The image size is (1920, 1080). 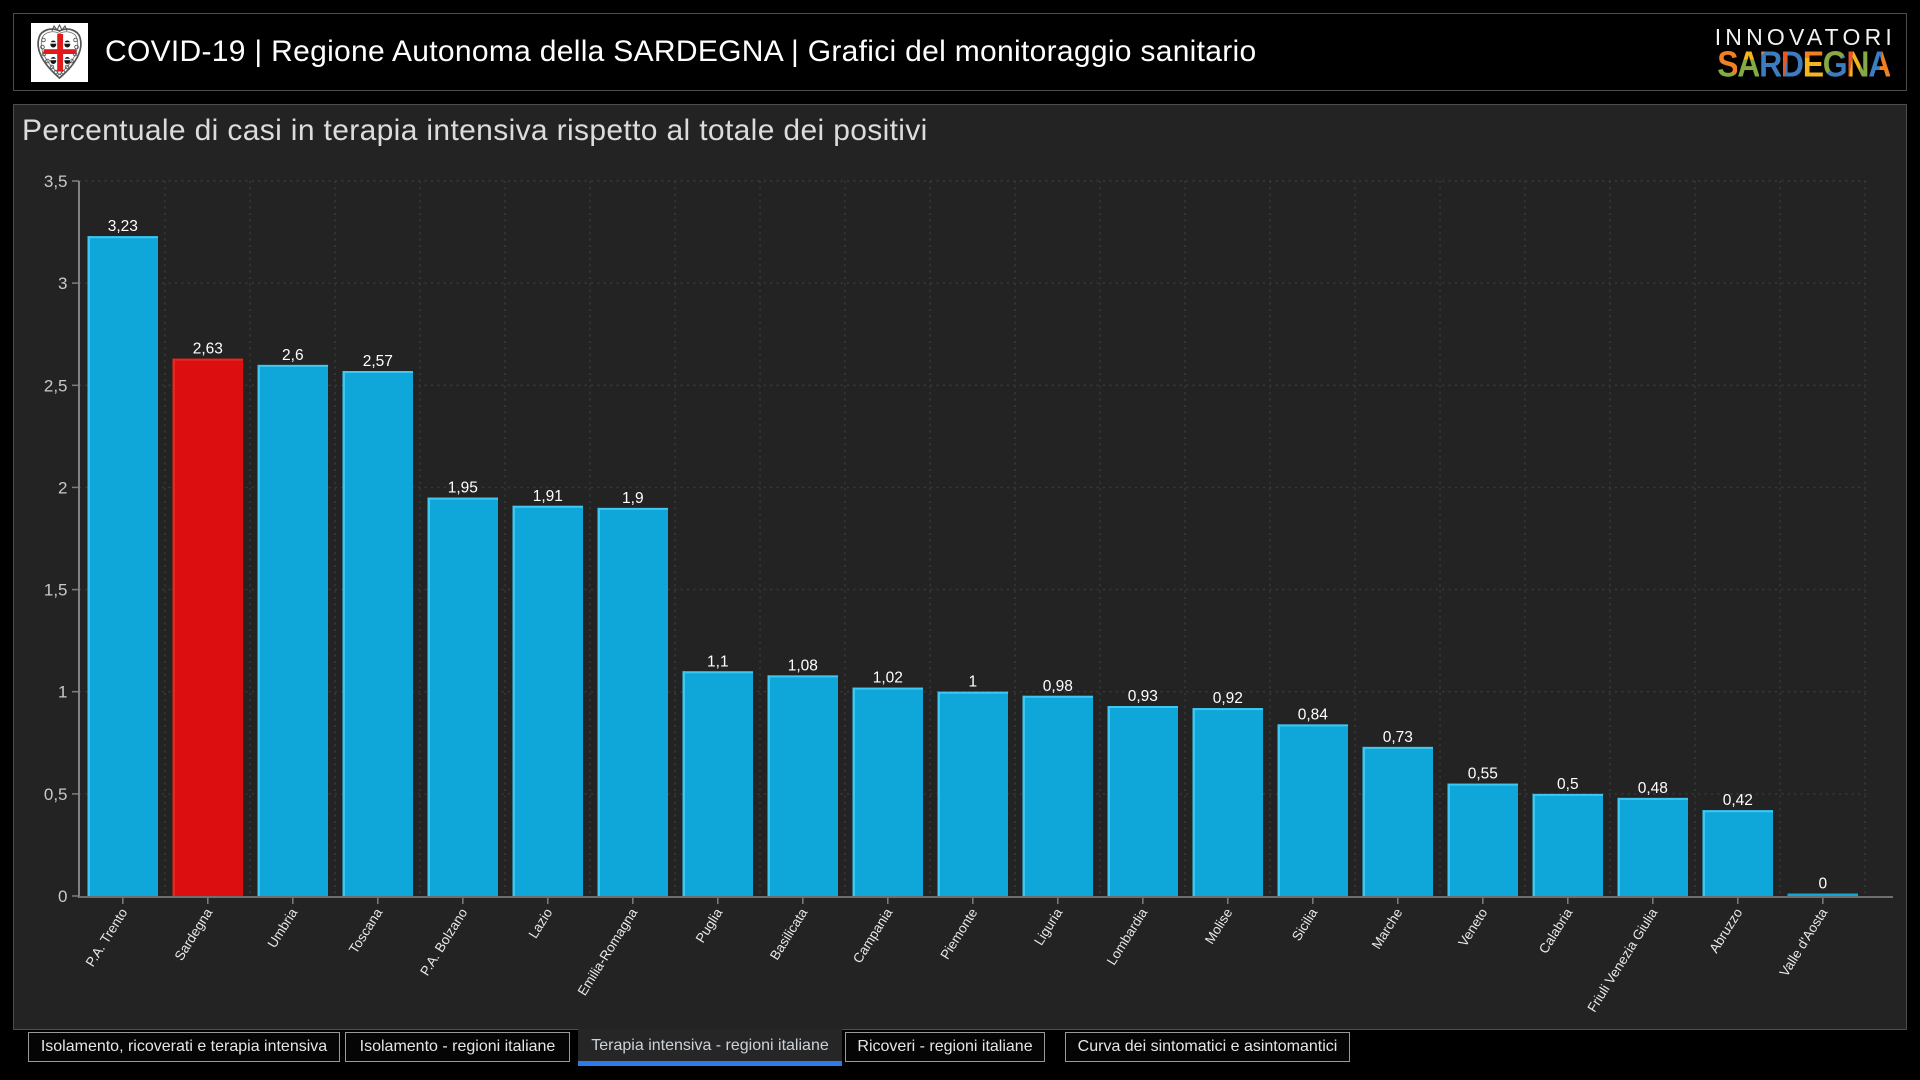 What do you see at coordinates (1218, 926) in the screenshot?
I see `svg-text: Molise` at bounding box center [1218, 926].